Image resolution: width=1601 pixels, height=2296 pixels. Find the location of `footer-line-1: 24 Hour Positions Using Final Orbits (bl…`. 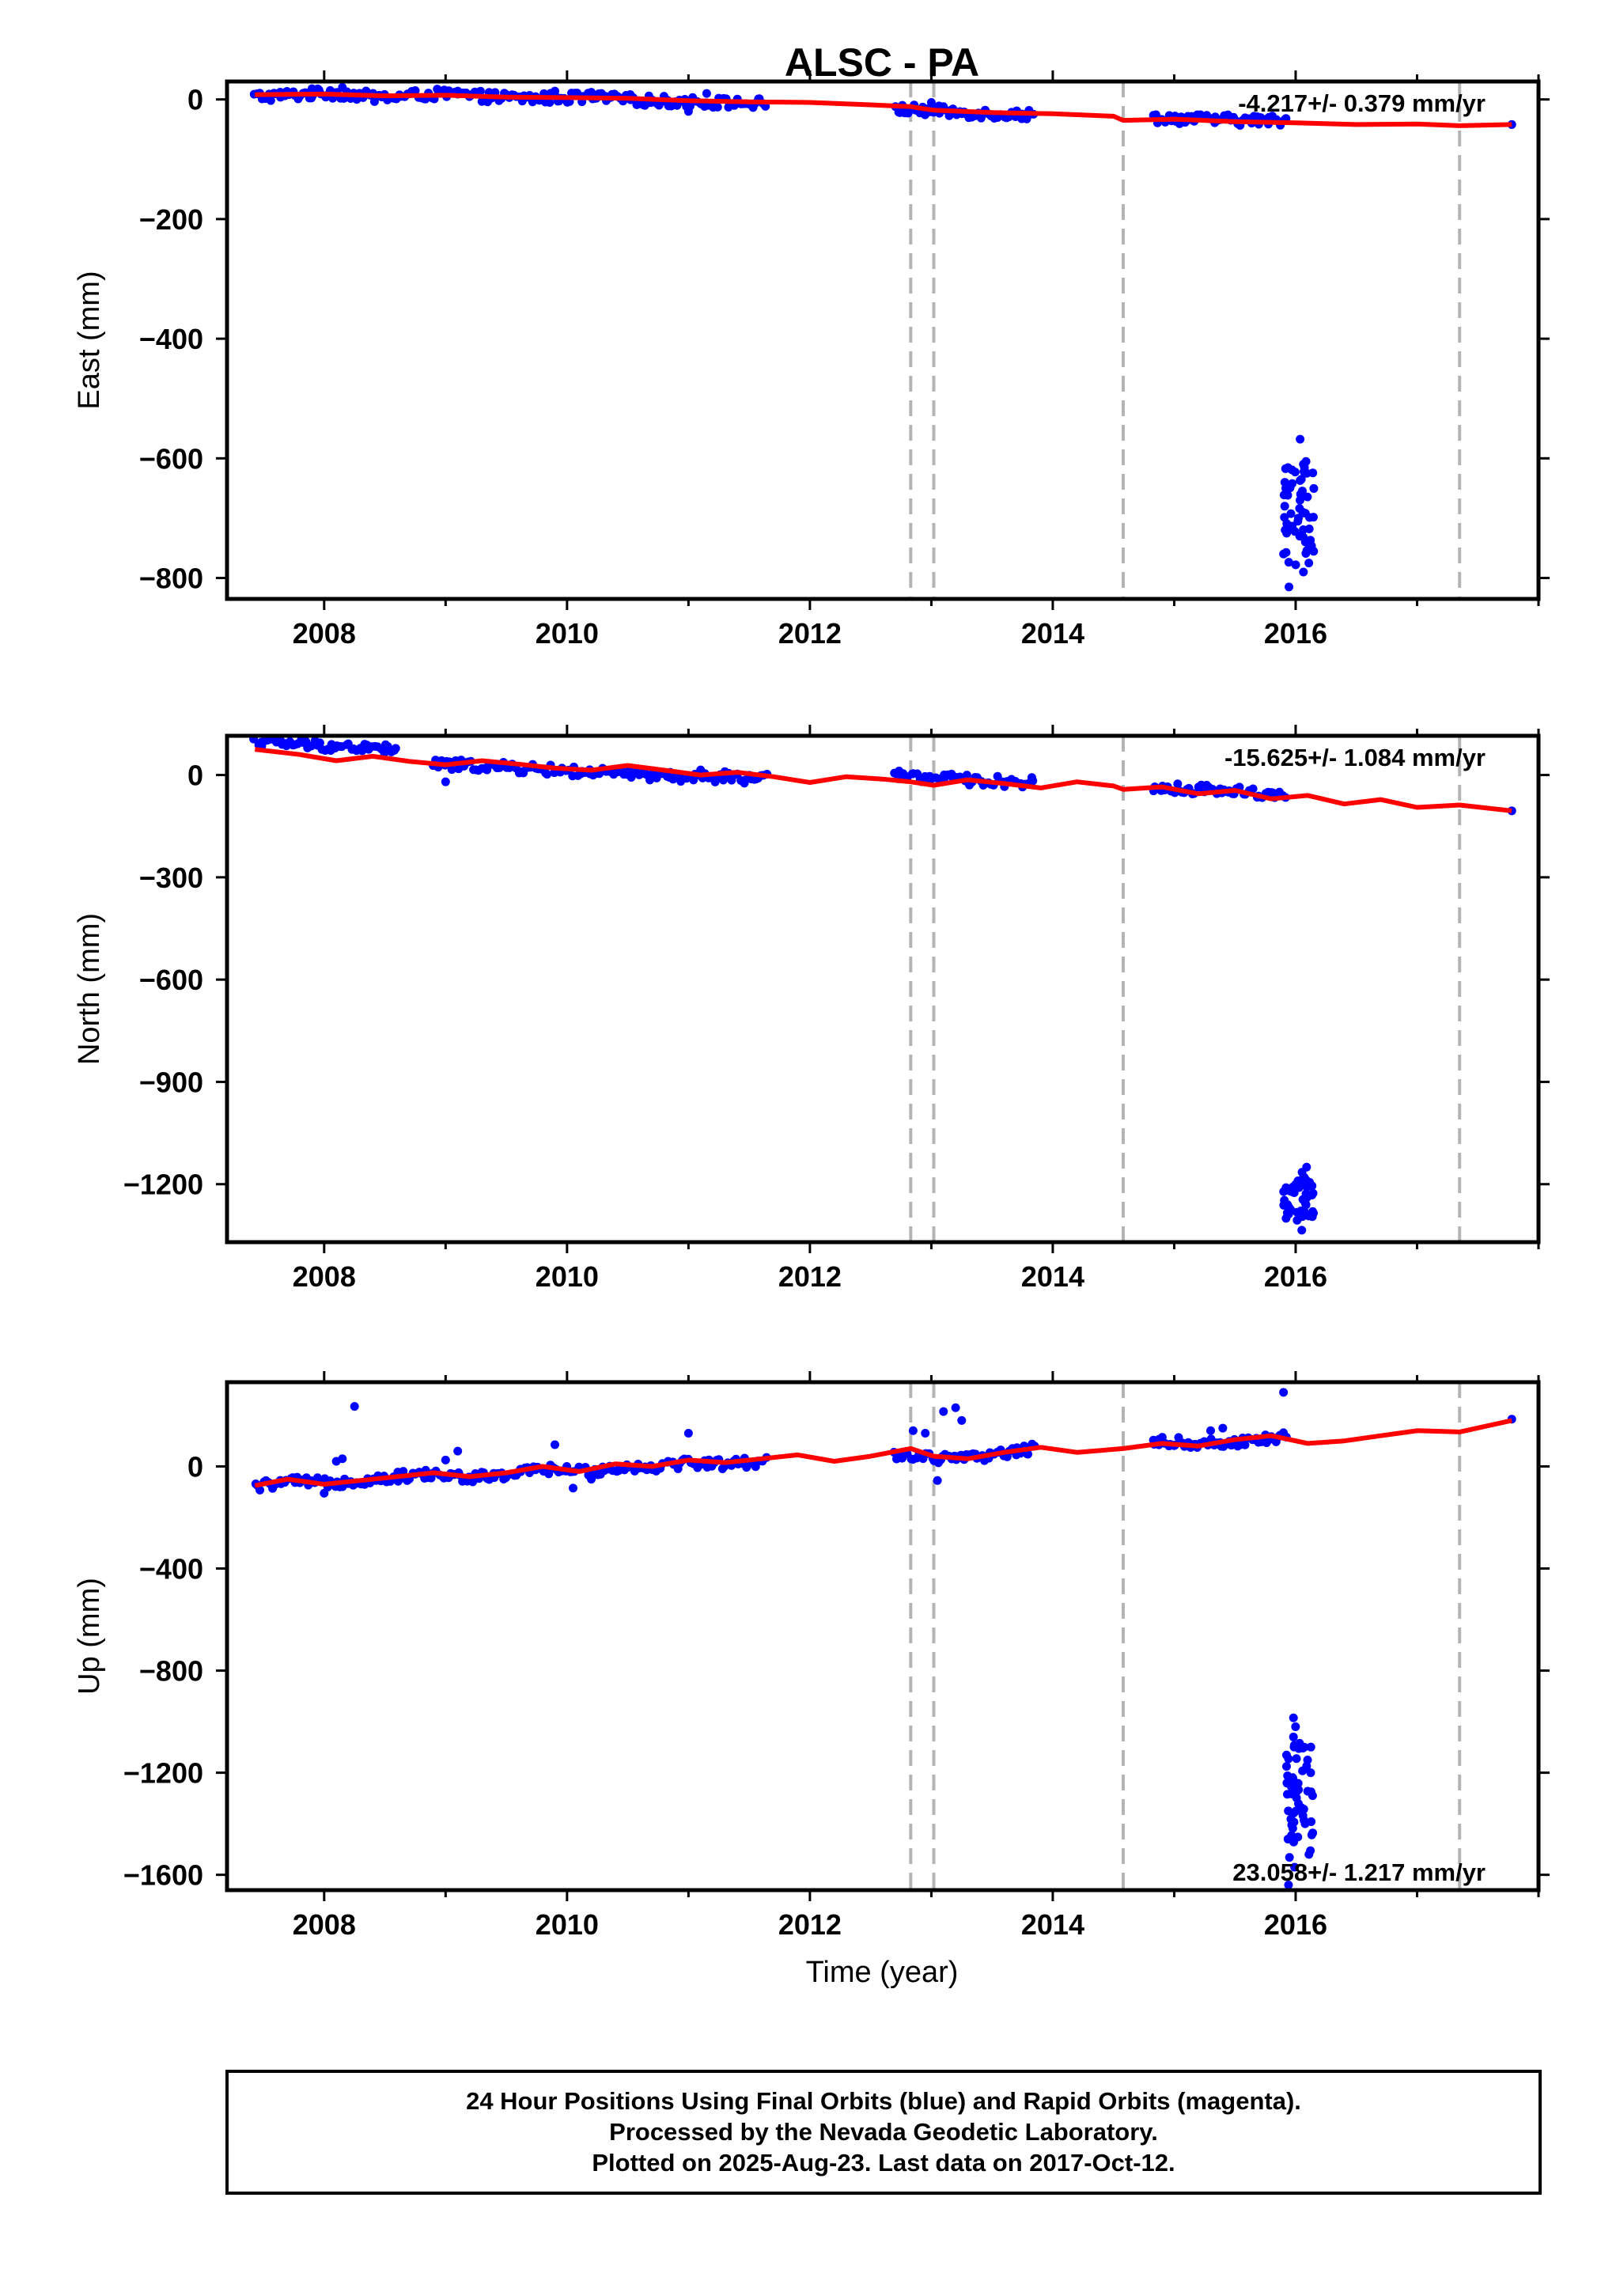

footer-line-1: 24 Hour Positions Using Final Orbits (bl… is located at coordinates (883, 2101).